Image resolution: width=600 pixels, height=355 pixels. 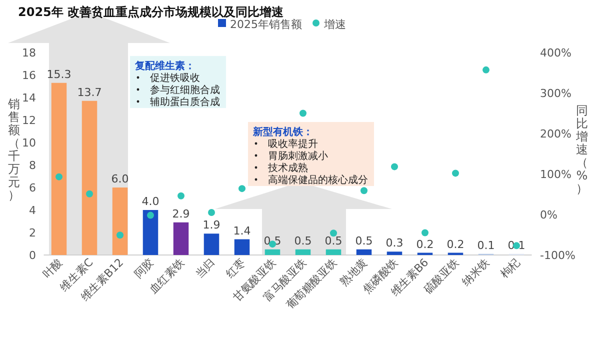 I want to click on y-tick-label: 4, so click(x=32, y=210).